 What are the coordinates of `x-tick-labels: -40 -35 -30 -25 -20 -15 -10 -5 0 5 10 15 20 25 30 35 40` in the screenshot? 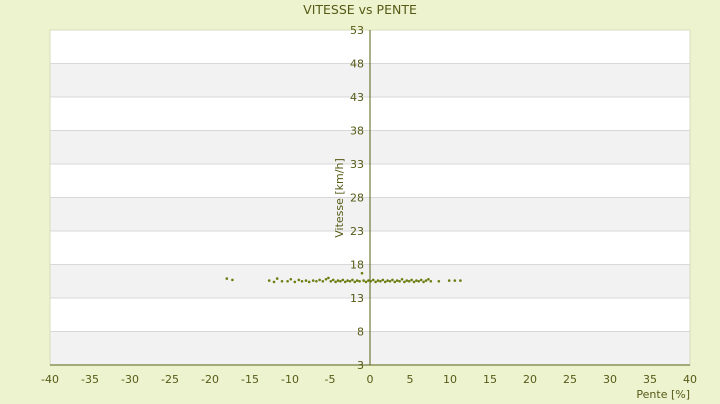 It's located at (369, 379).